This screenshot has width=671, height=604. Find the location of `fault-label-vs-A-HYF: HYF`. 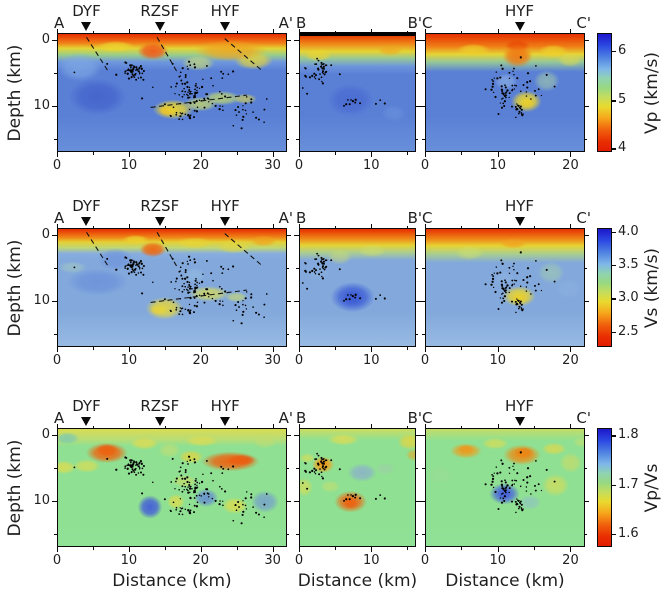

fault-label-vs-A-HYF: HYF is located at coordinates (225, 206).